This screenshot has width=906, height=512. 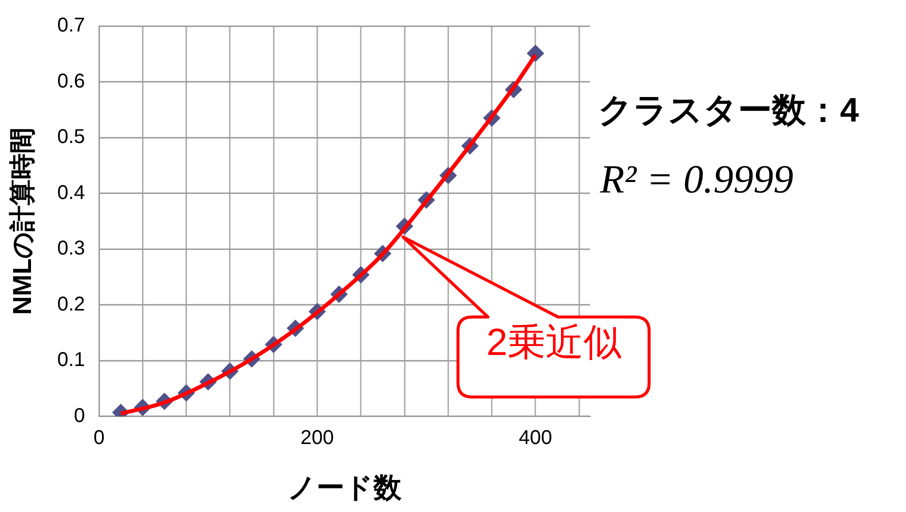 What do you see at coordinates (345, 487) in the screenshot?
I see `x-axis-title: ノード数` at bounding box center [345, 487].